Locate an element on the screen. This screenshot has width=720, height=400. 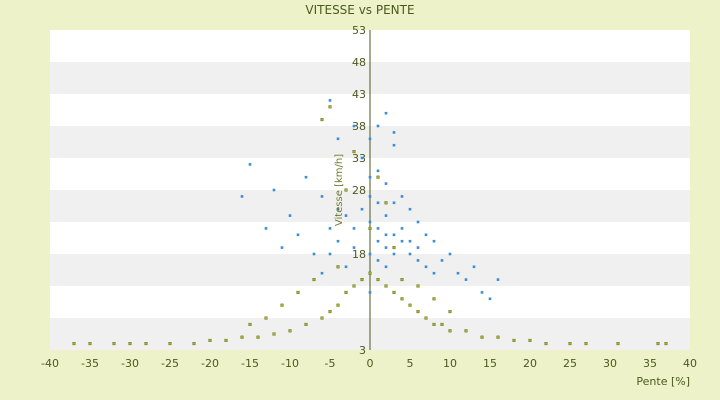
x-tick-label: 25 is located at coordinates (570, 363).